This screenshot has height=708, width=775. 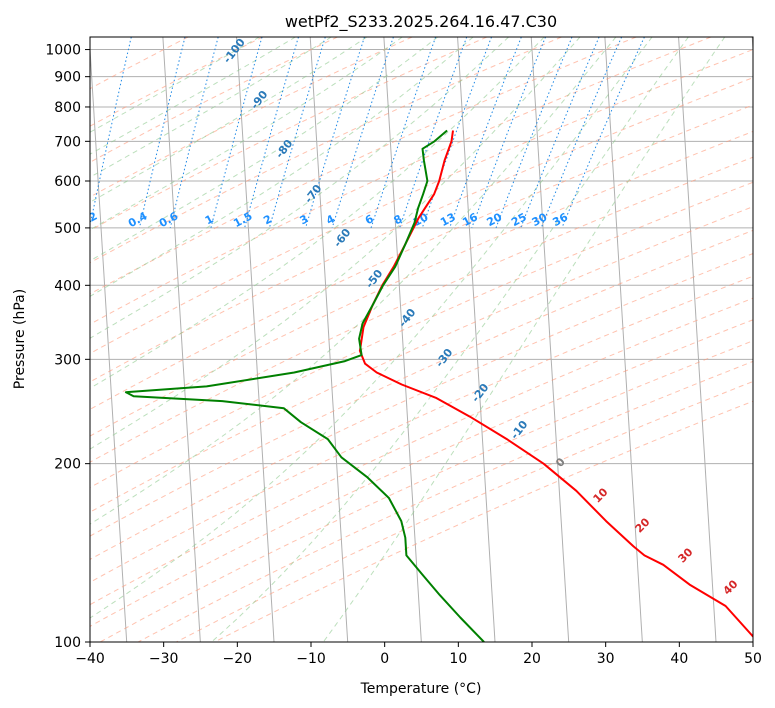 What do you see at coordinates (20, 339) in the screenshot?
I see `y-axis-label: Pressure (hPa)` at bounding box center [20, 339].